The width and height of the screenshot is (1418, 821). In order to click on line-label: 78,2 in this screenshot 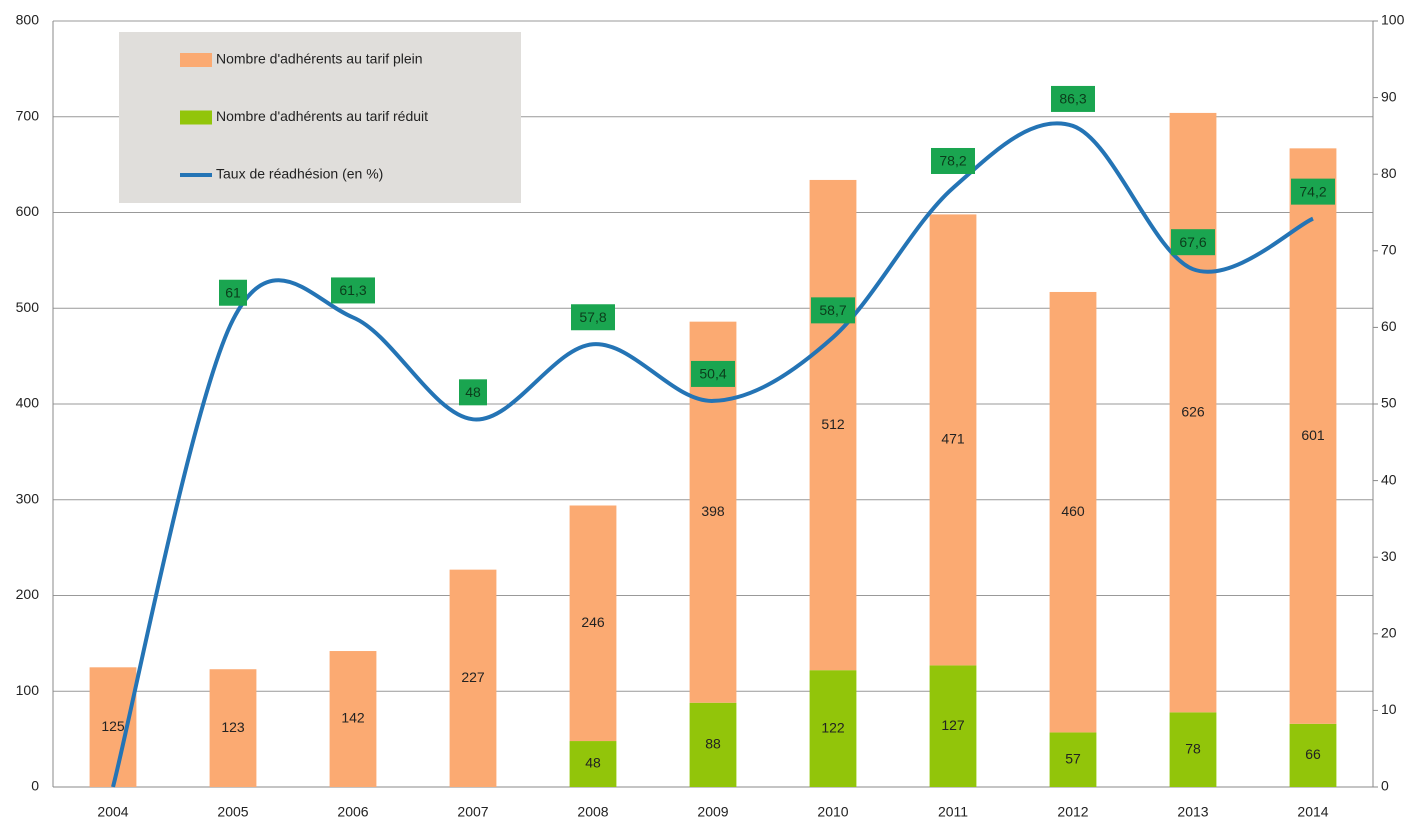, I will do `click(952, 161)`.